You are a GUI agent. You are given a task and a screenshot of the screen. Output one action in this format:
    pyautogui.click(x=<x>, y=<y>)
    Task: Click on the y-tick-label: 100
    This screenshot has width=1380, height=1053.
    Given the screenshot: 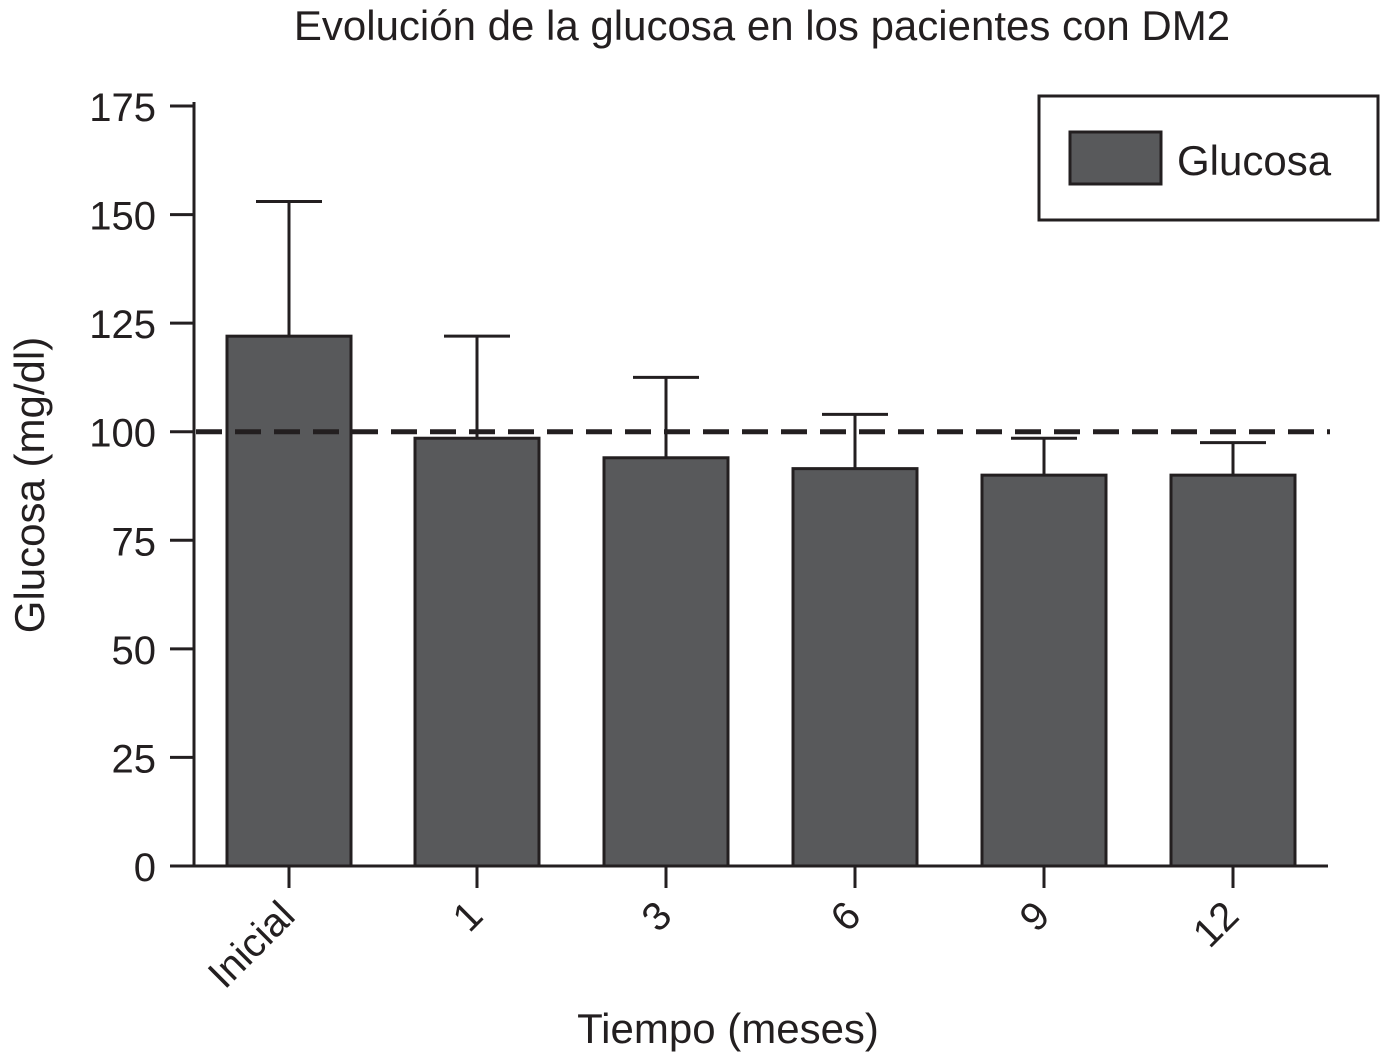 What is the action you would take?
    pyautogui.click(x=122, y=434)
    